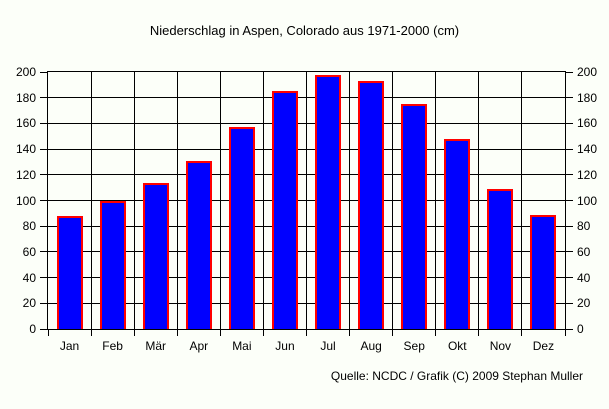 Image resolution: width=609 pixels, height=409 pixels. I want to click on x-axis-label-aug: Aug, so click(371, 346).